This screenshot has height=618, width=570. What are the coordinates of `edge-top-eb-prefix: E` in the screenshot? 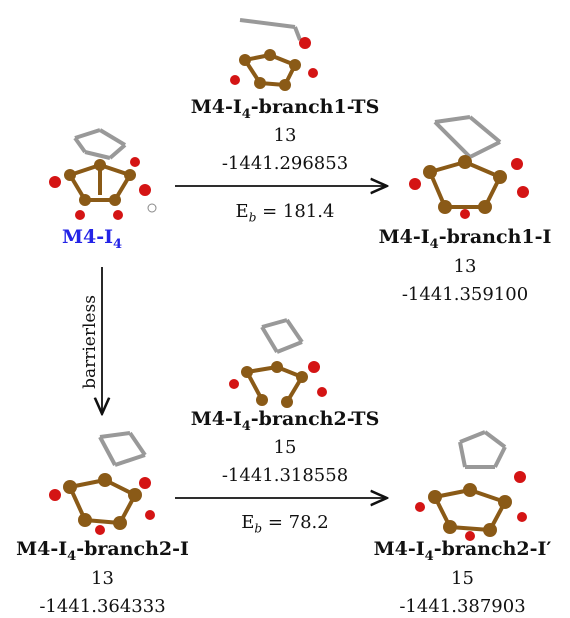 It's located at (242, 211).